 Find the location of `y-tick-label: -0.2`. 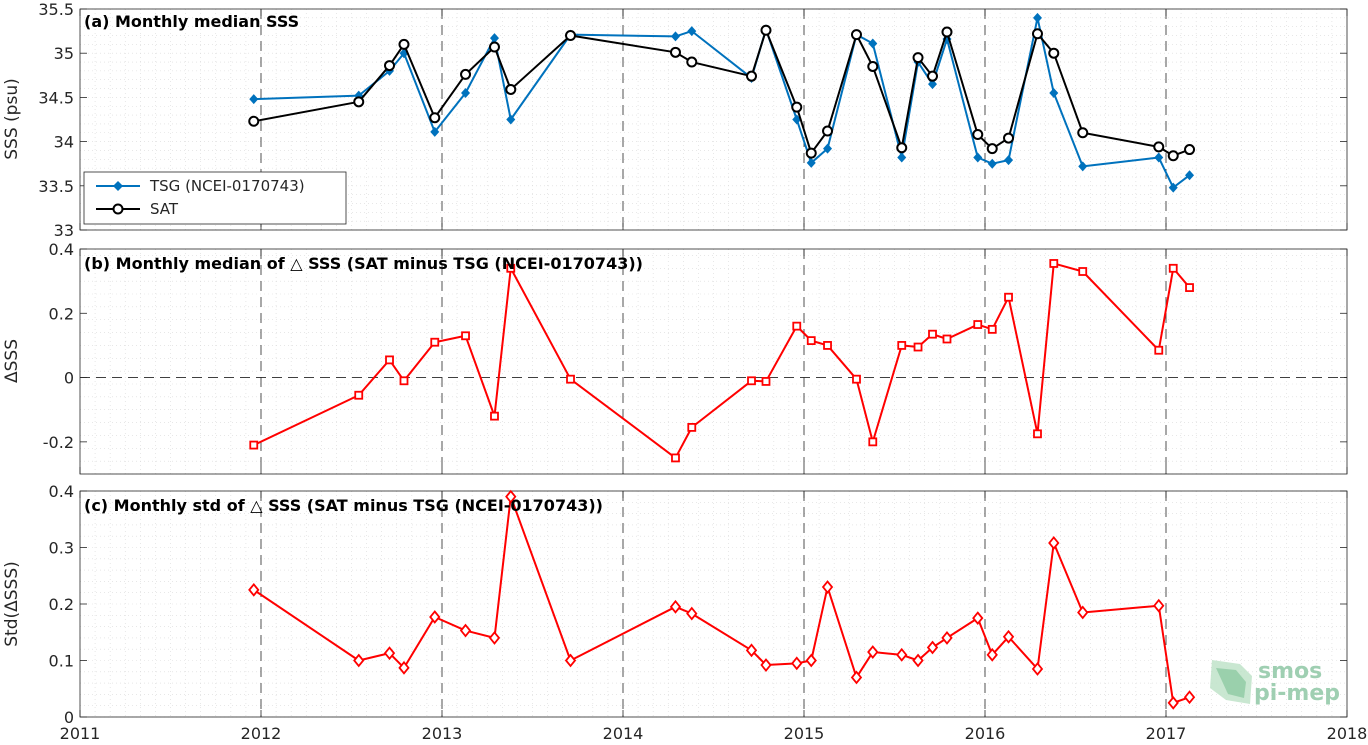

y-tick-label: -0.2 is located at coordinates (58, 442).